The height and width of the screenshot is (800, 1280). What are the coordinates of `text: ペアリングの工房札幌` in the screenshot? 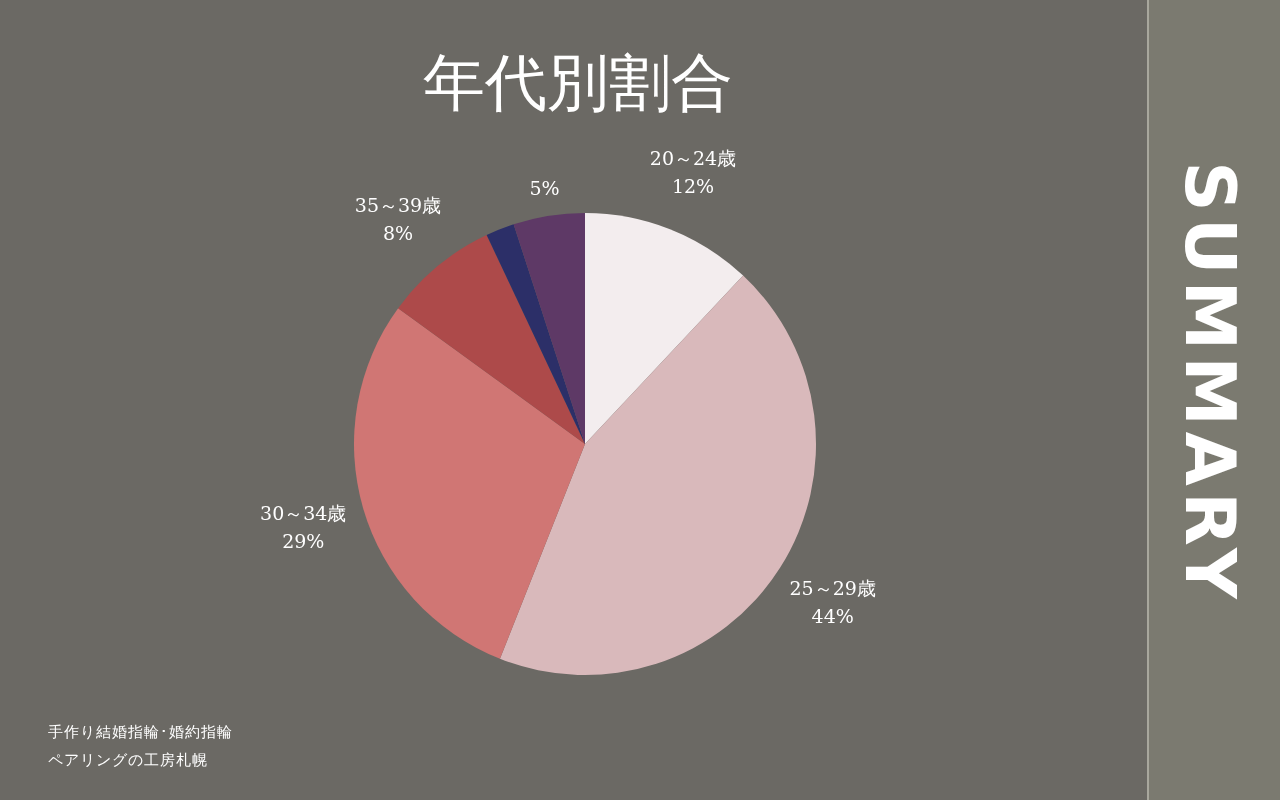 It's located at (128, 760).